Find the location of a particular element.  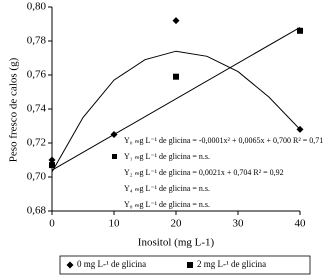

y-tick-label: 0,72 is located at coordinates (36, 143).